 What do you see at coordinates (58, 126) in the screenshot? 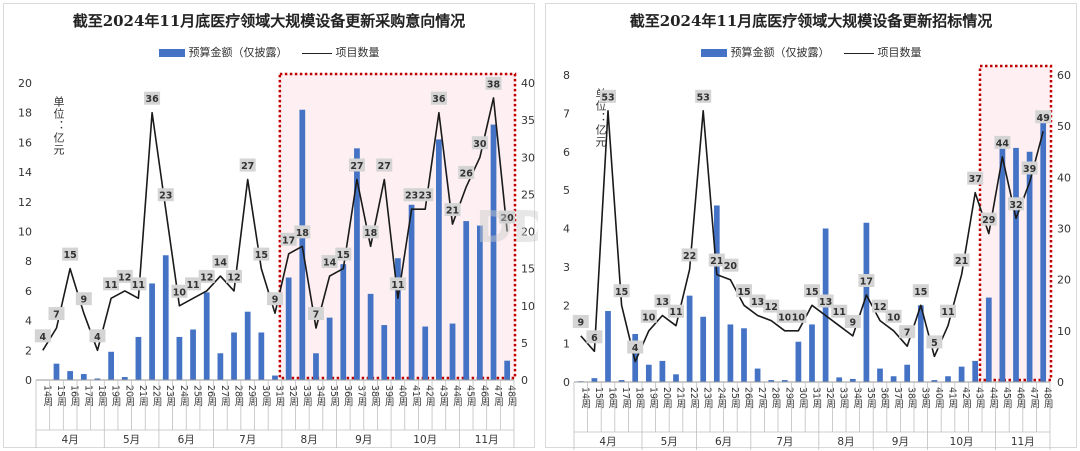
I see `y-axis-unit-label: 单位：亿元` at bounding box center [58, 126].